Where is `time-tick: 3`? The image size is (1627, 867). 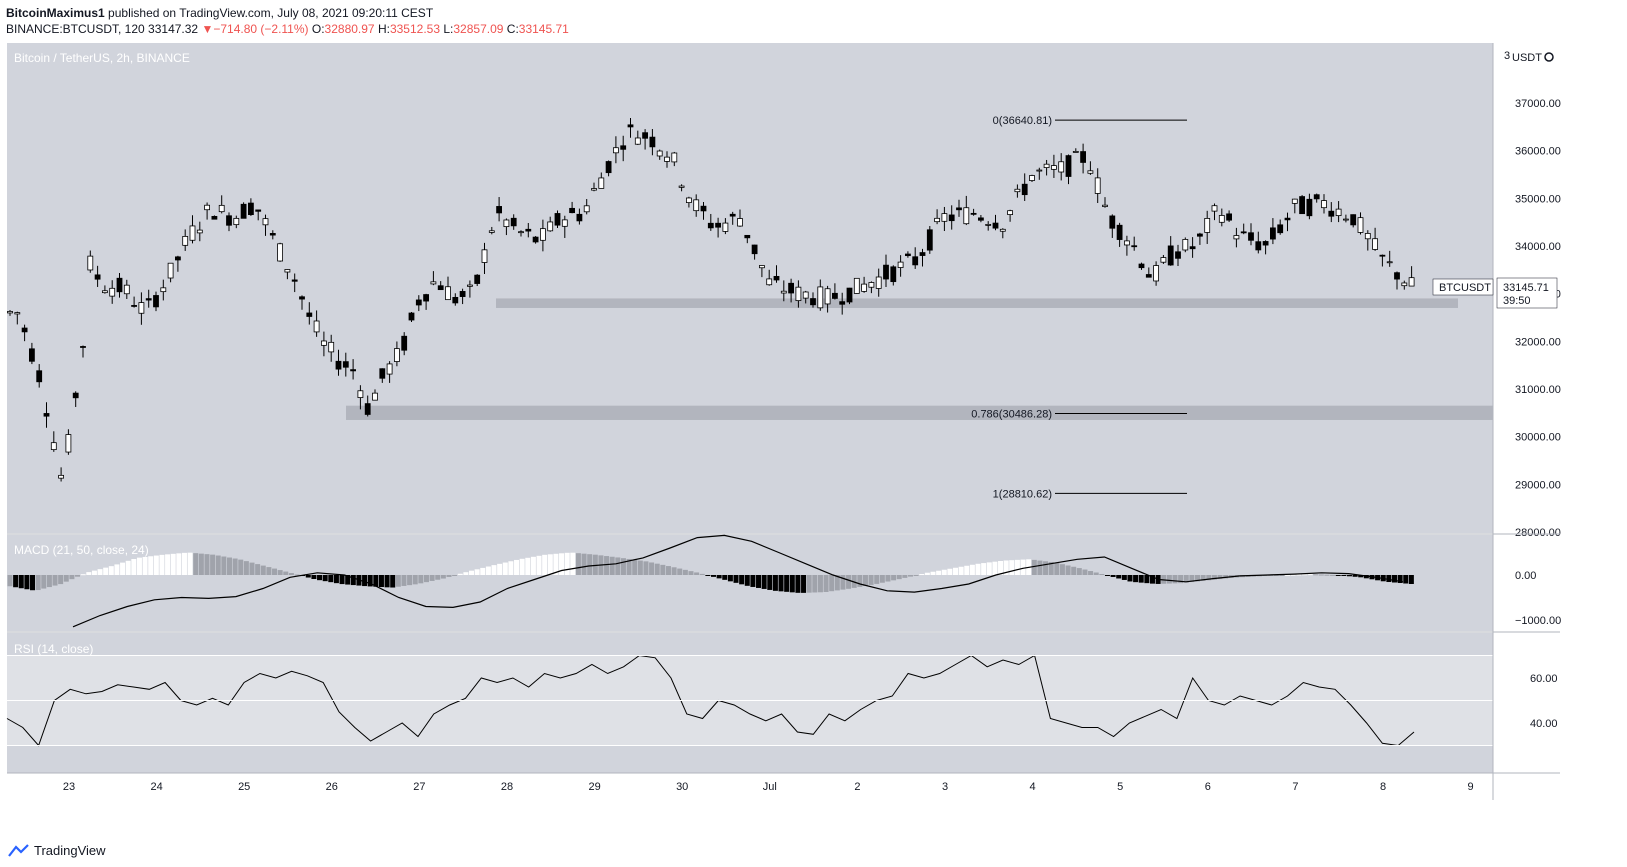 time-tick: 3 is located at coordinates (945, 787).